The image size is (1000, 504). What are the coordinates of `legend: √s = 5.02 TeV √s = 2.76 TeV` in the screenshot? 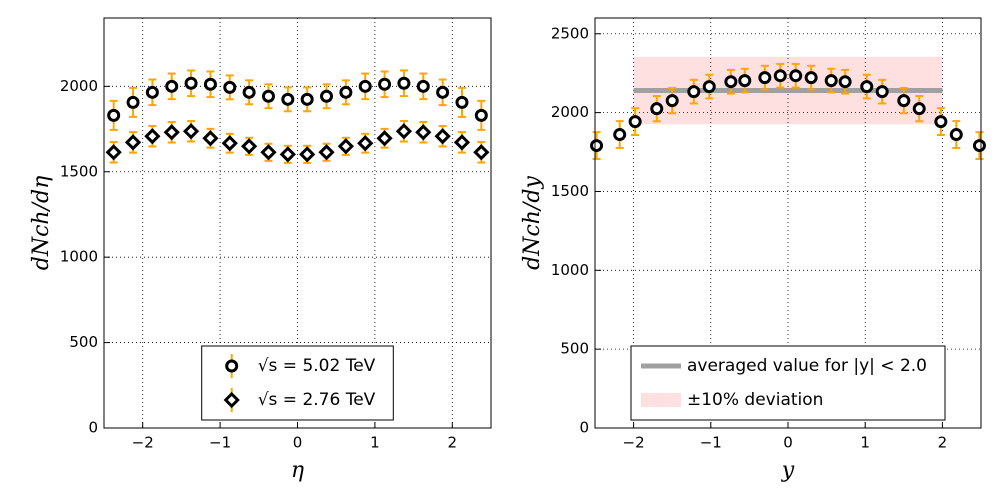 It's located at (297, 383).